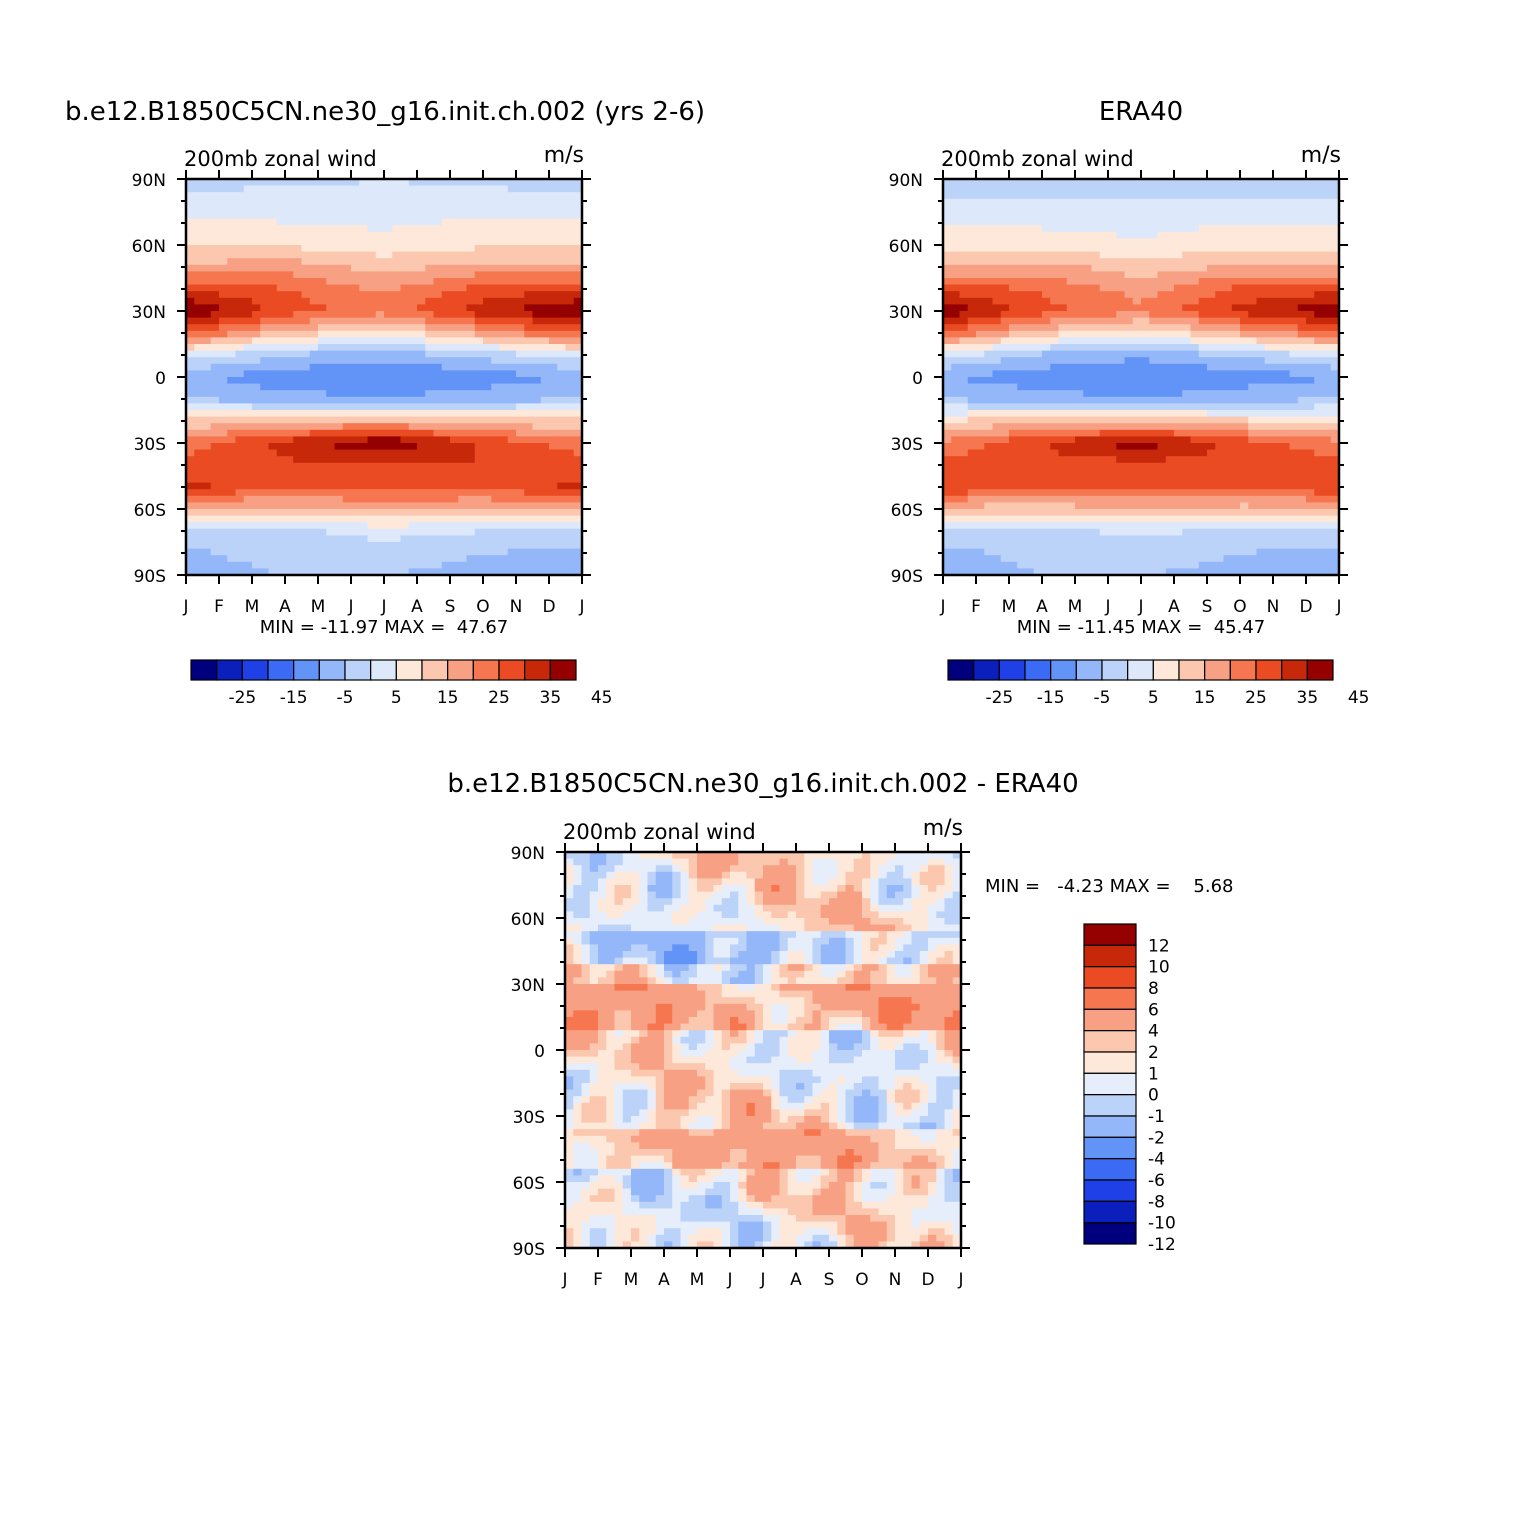  Describe the element at coordinates (149, 313) in the screenshot. I see `y-tick-label: 30N` at that location.